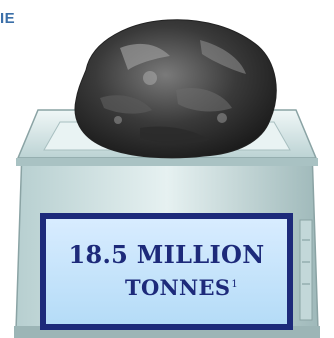 The image size is (334, 338). Describe the element at coordinates (166, 254) in the screenshot. I see `weight-value-line: 18.5 MILLION` at that location.